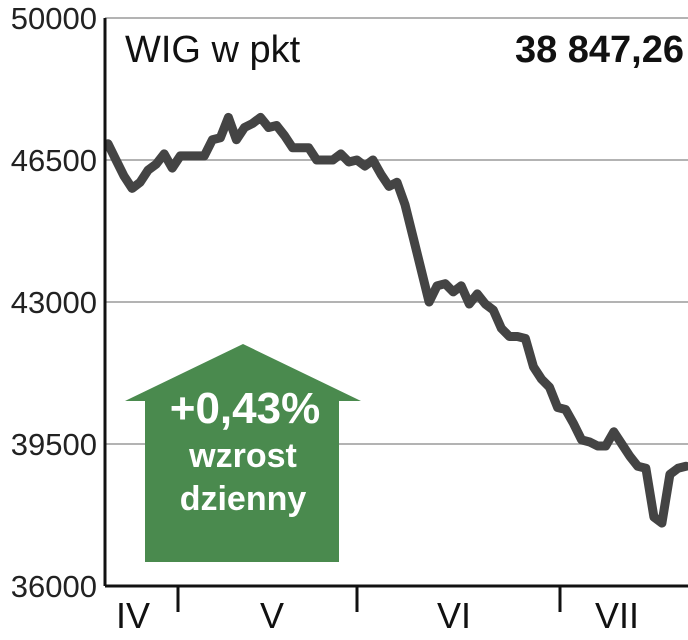 The image size is (688, 640). I want to click on badge-percent-change: +0,43%, so click(245, 408).